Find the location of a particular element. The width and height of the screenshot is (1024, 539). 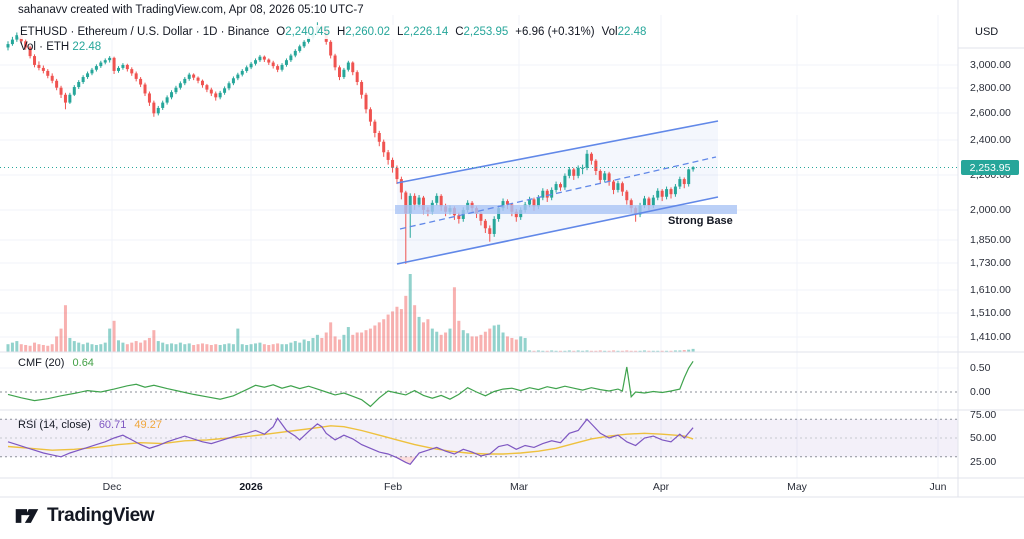

low-value: 2,226.14 is located at coordinates (426, 32).